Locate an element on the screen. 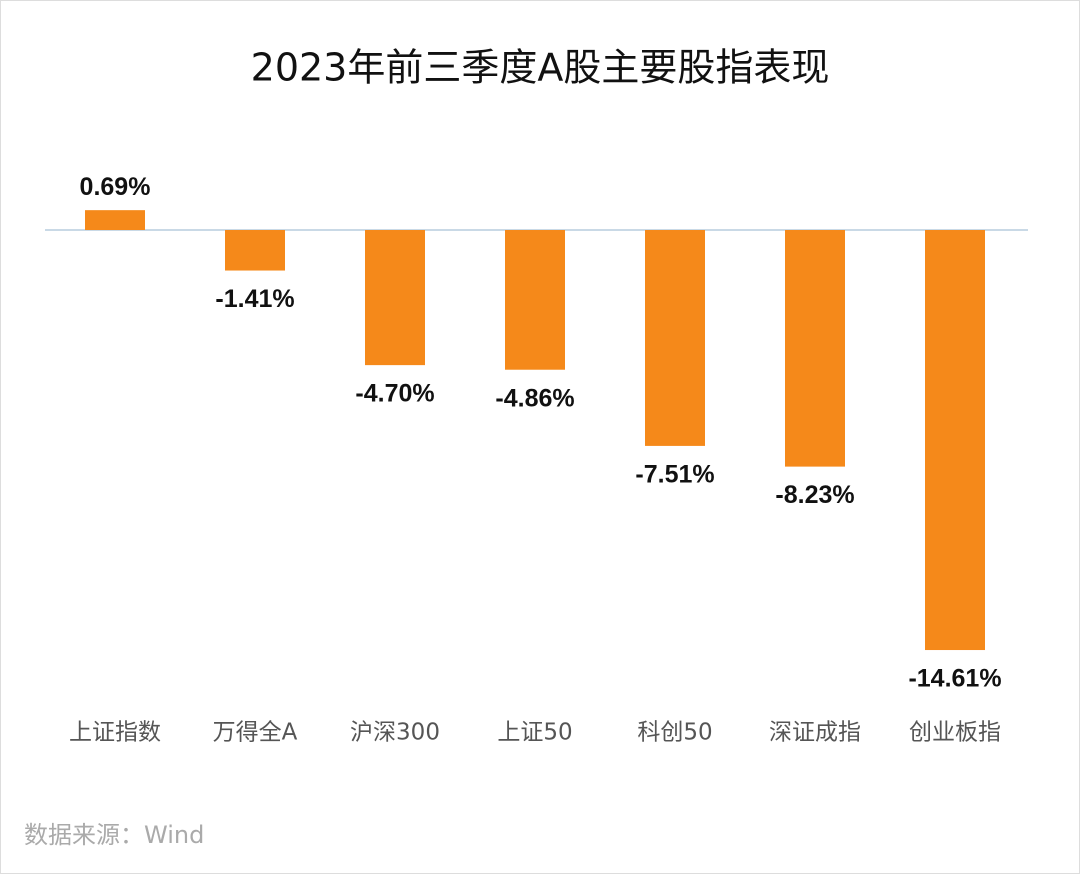  x-tick-label: 上证指数 is located at coordinates (115, 733).